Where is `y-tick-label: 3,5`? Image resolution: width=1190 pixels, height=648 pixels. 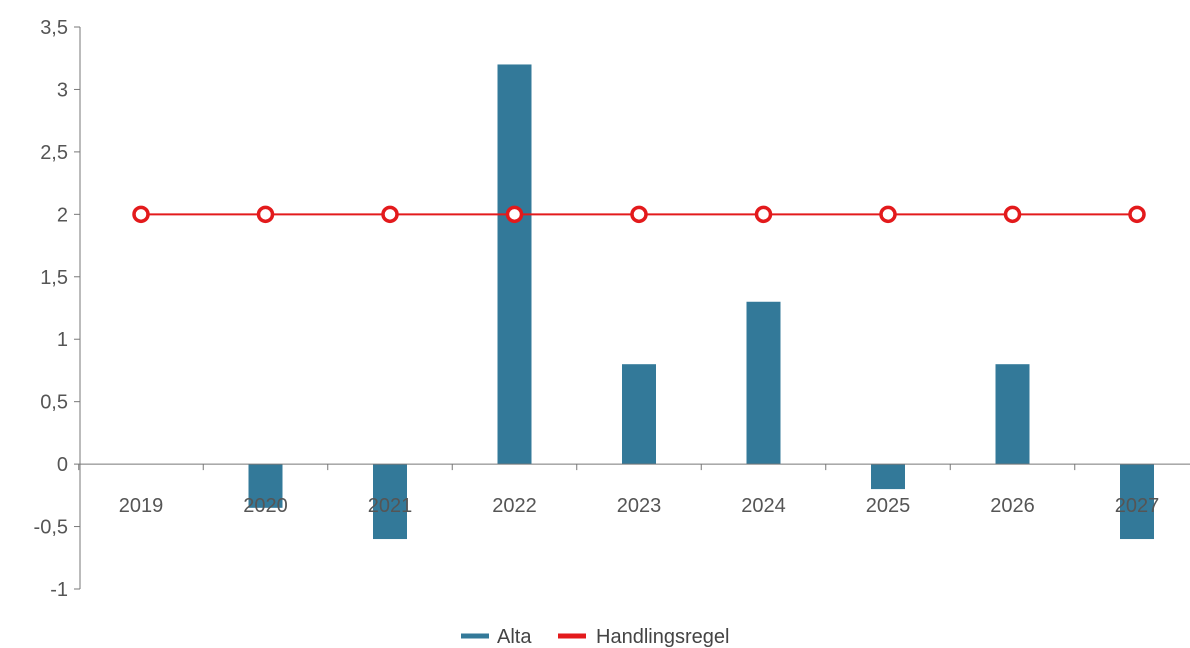 y-tick-label: 3,5 is located at coordinates (54, 28).